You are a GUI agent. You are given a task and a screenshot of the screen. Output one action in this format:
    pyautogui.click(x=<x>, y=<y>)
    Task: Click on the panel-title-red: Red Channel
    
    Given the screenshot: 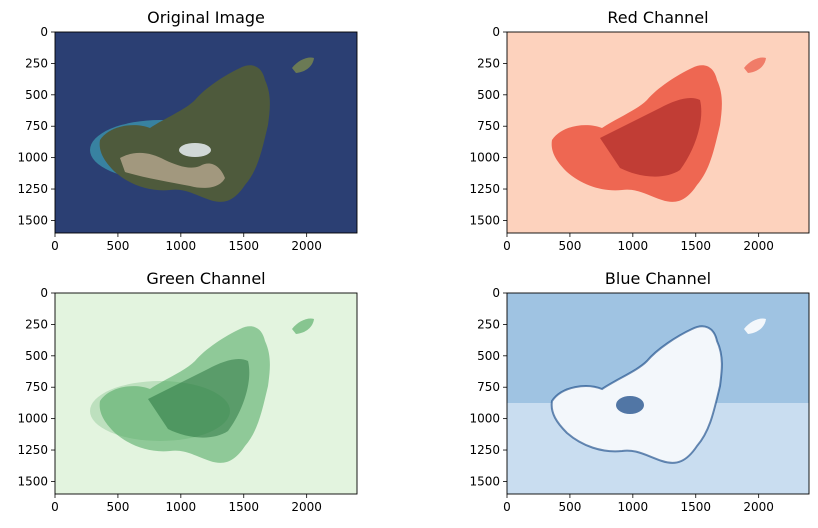 What is the action you would take?
    pyautogui.click(x=657, y=17)
    